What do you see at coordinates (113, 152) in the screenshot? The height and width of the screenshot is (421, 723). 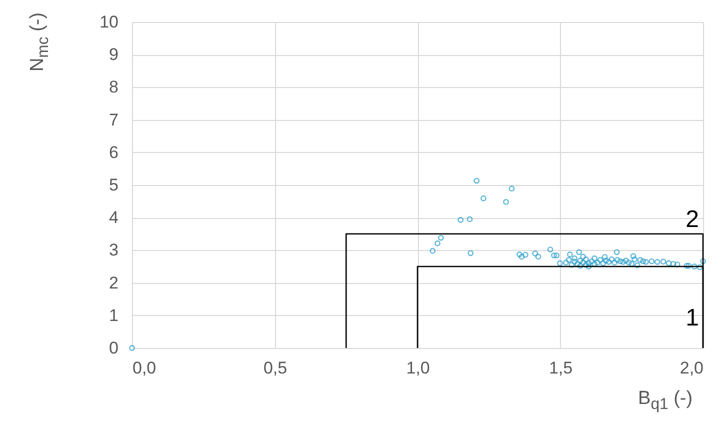 I see `y-tick-label: 6` at bounding box center [113, 152].